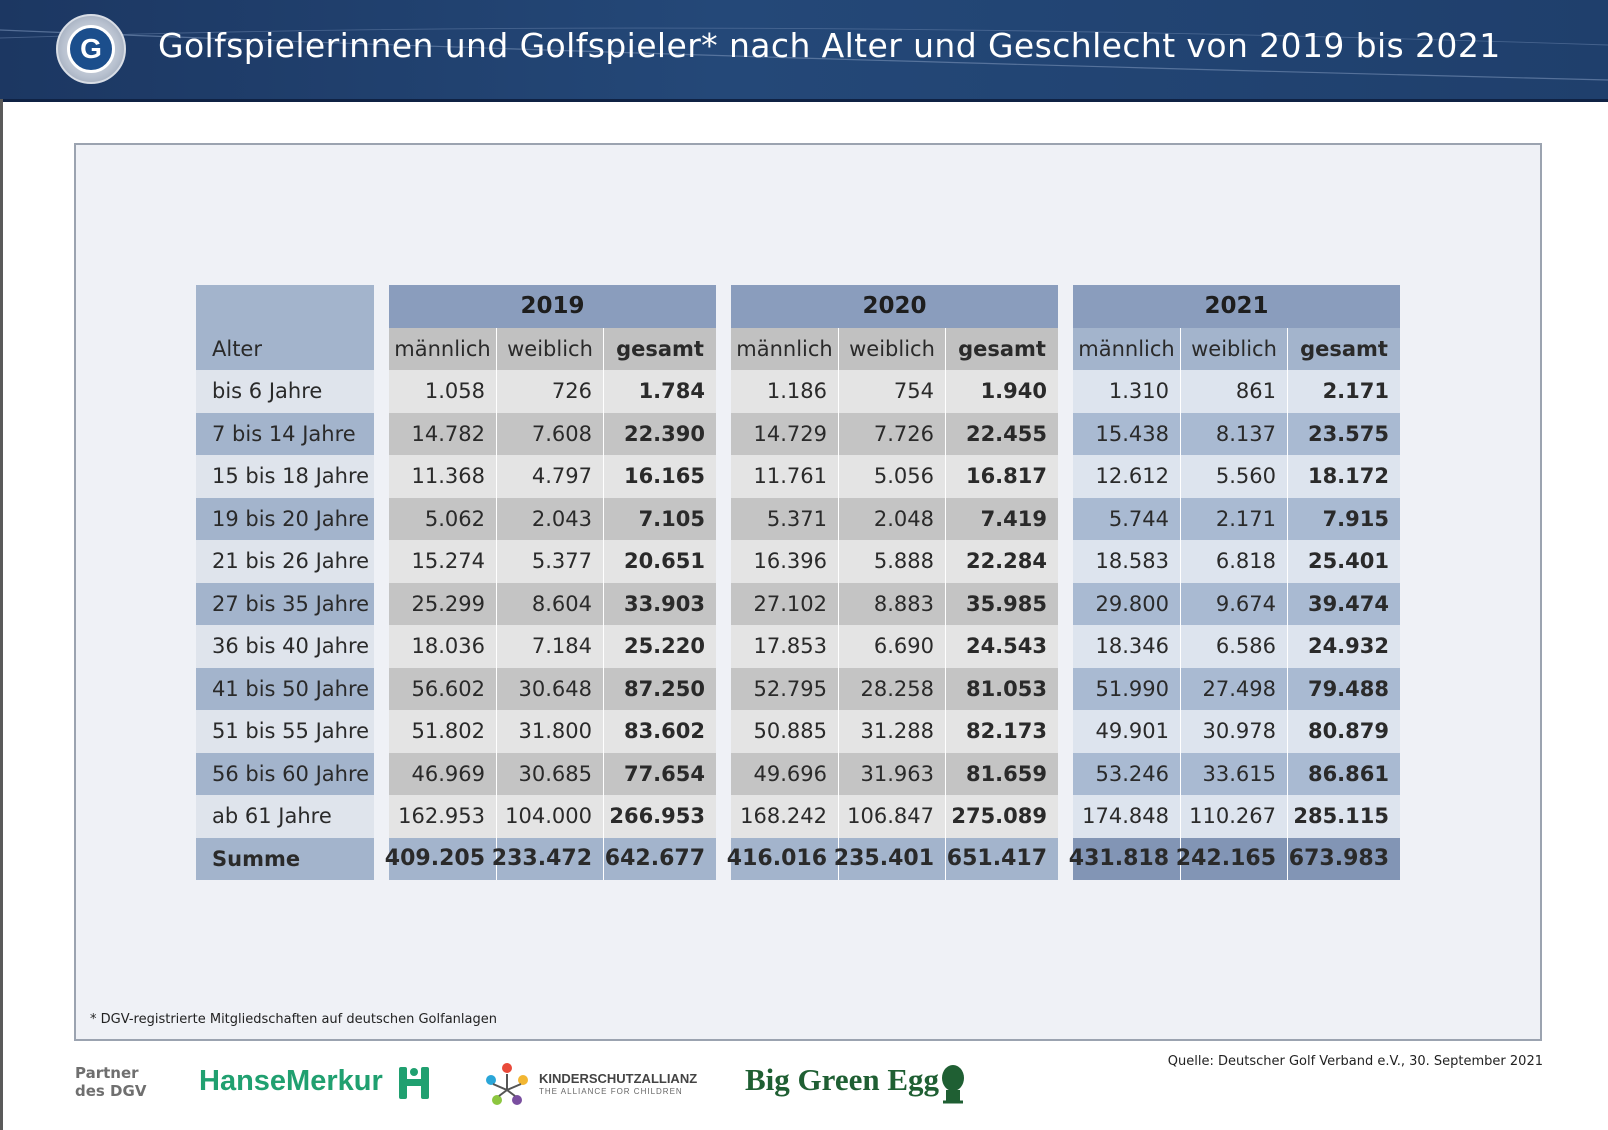  I want to click on total-cell: 651.417, so click(1002, 858).